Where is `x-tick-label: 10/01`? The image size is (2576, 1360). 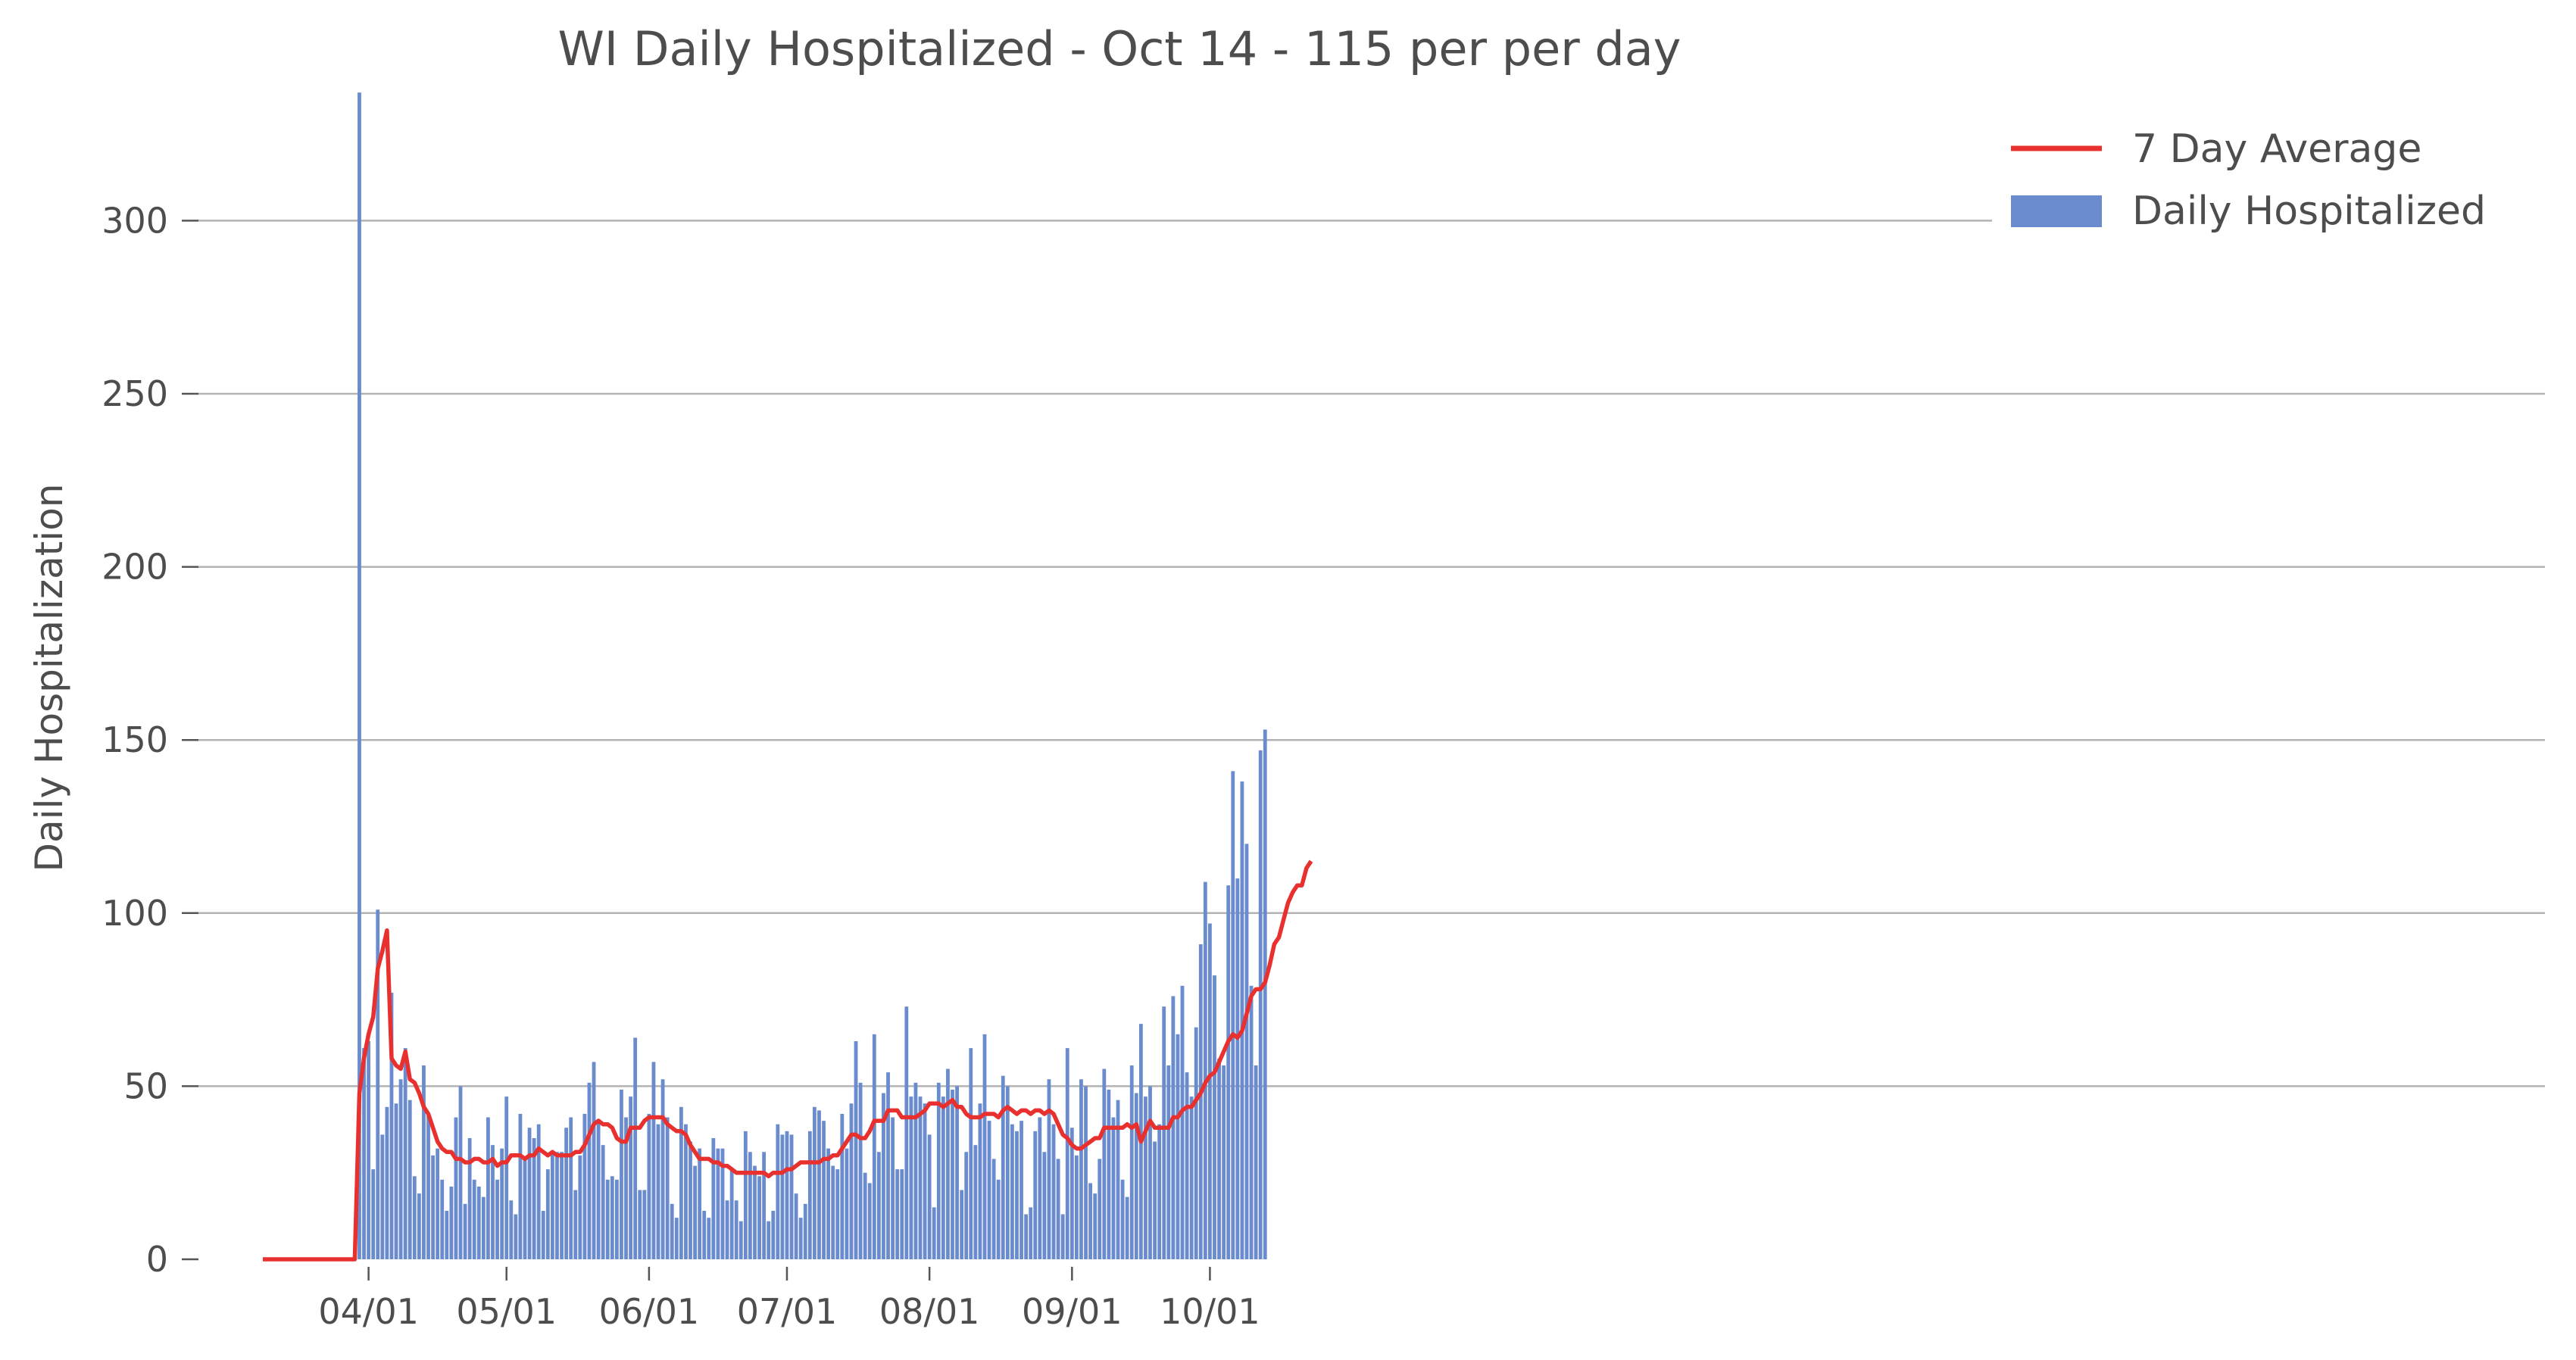 x-tick-label: 10/01 is located at coordinates (1210, 1311).